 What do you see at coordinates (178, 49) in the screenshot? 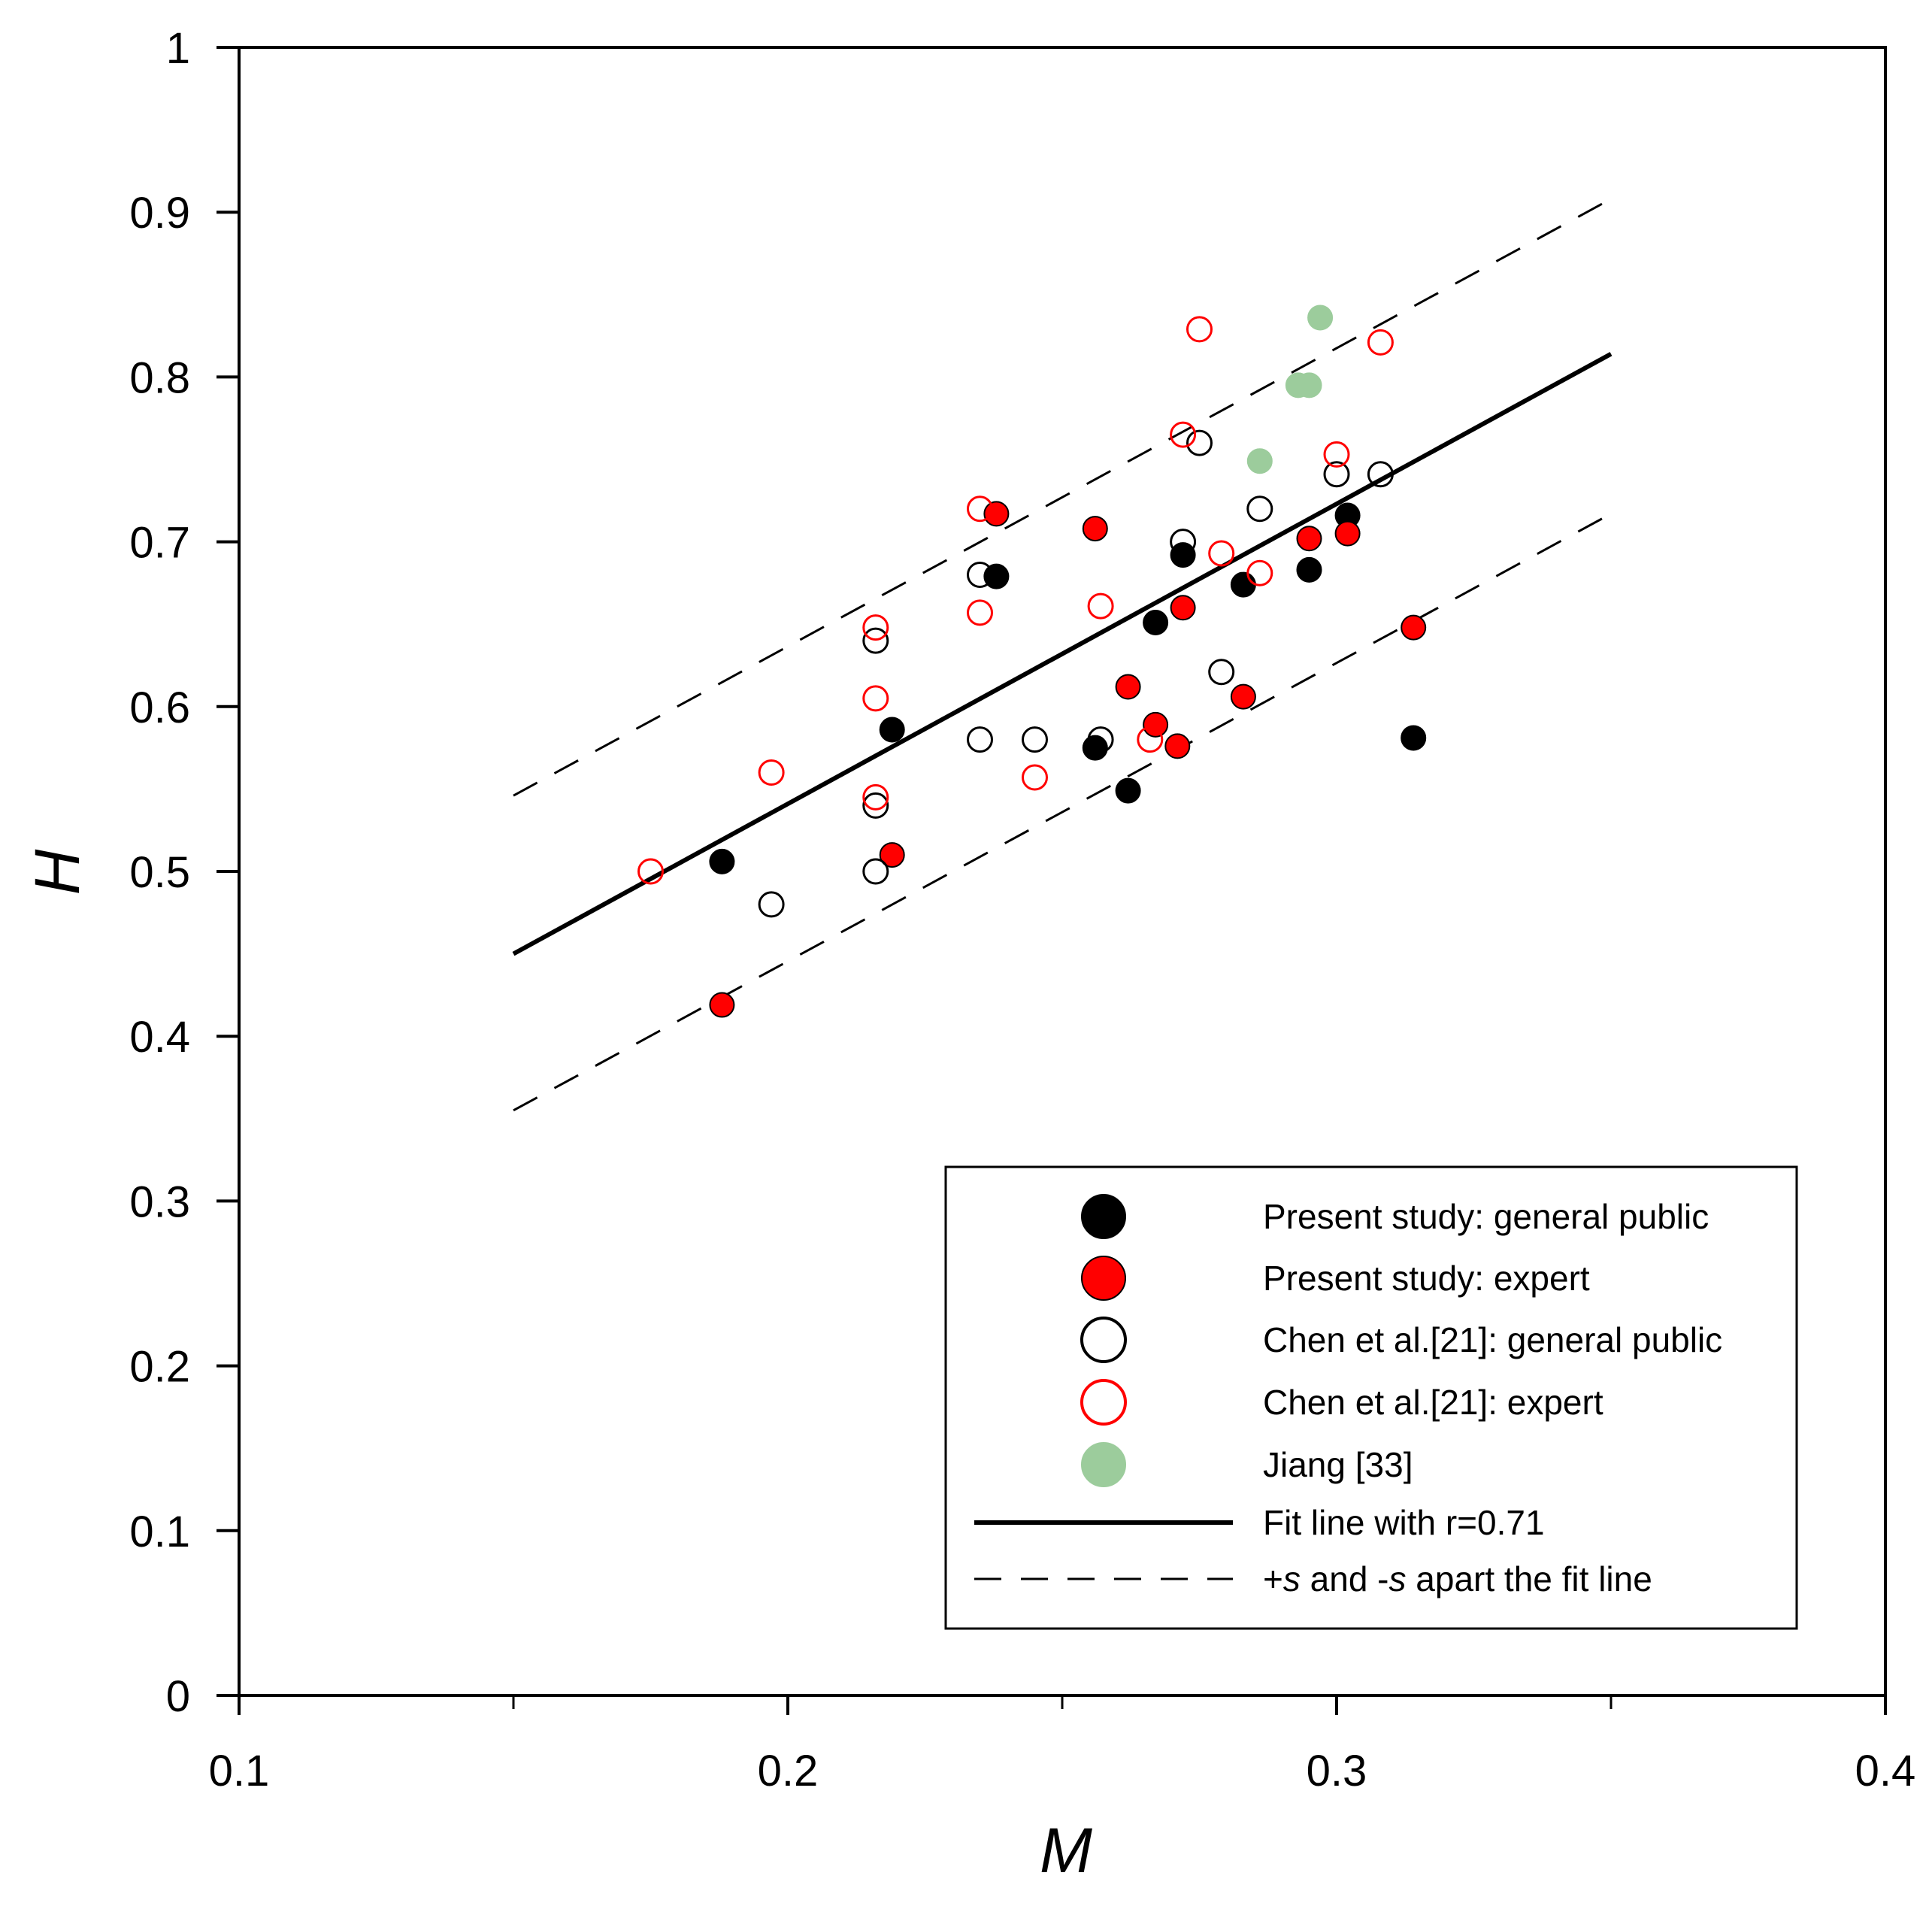
I see `y-tick-label: 1` at bounding box center [178, 49].